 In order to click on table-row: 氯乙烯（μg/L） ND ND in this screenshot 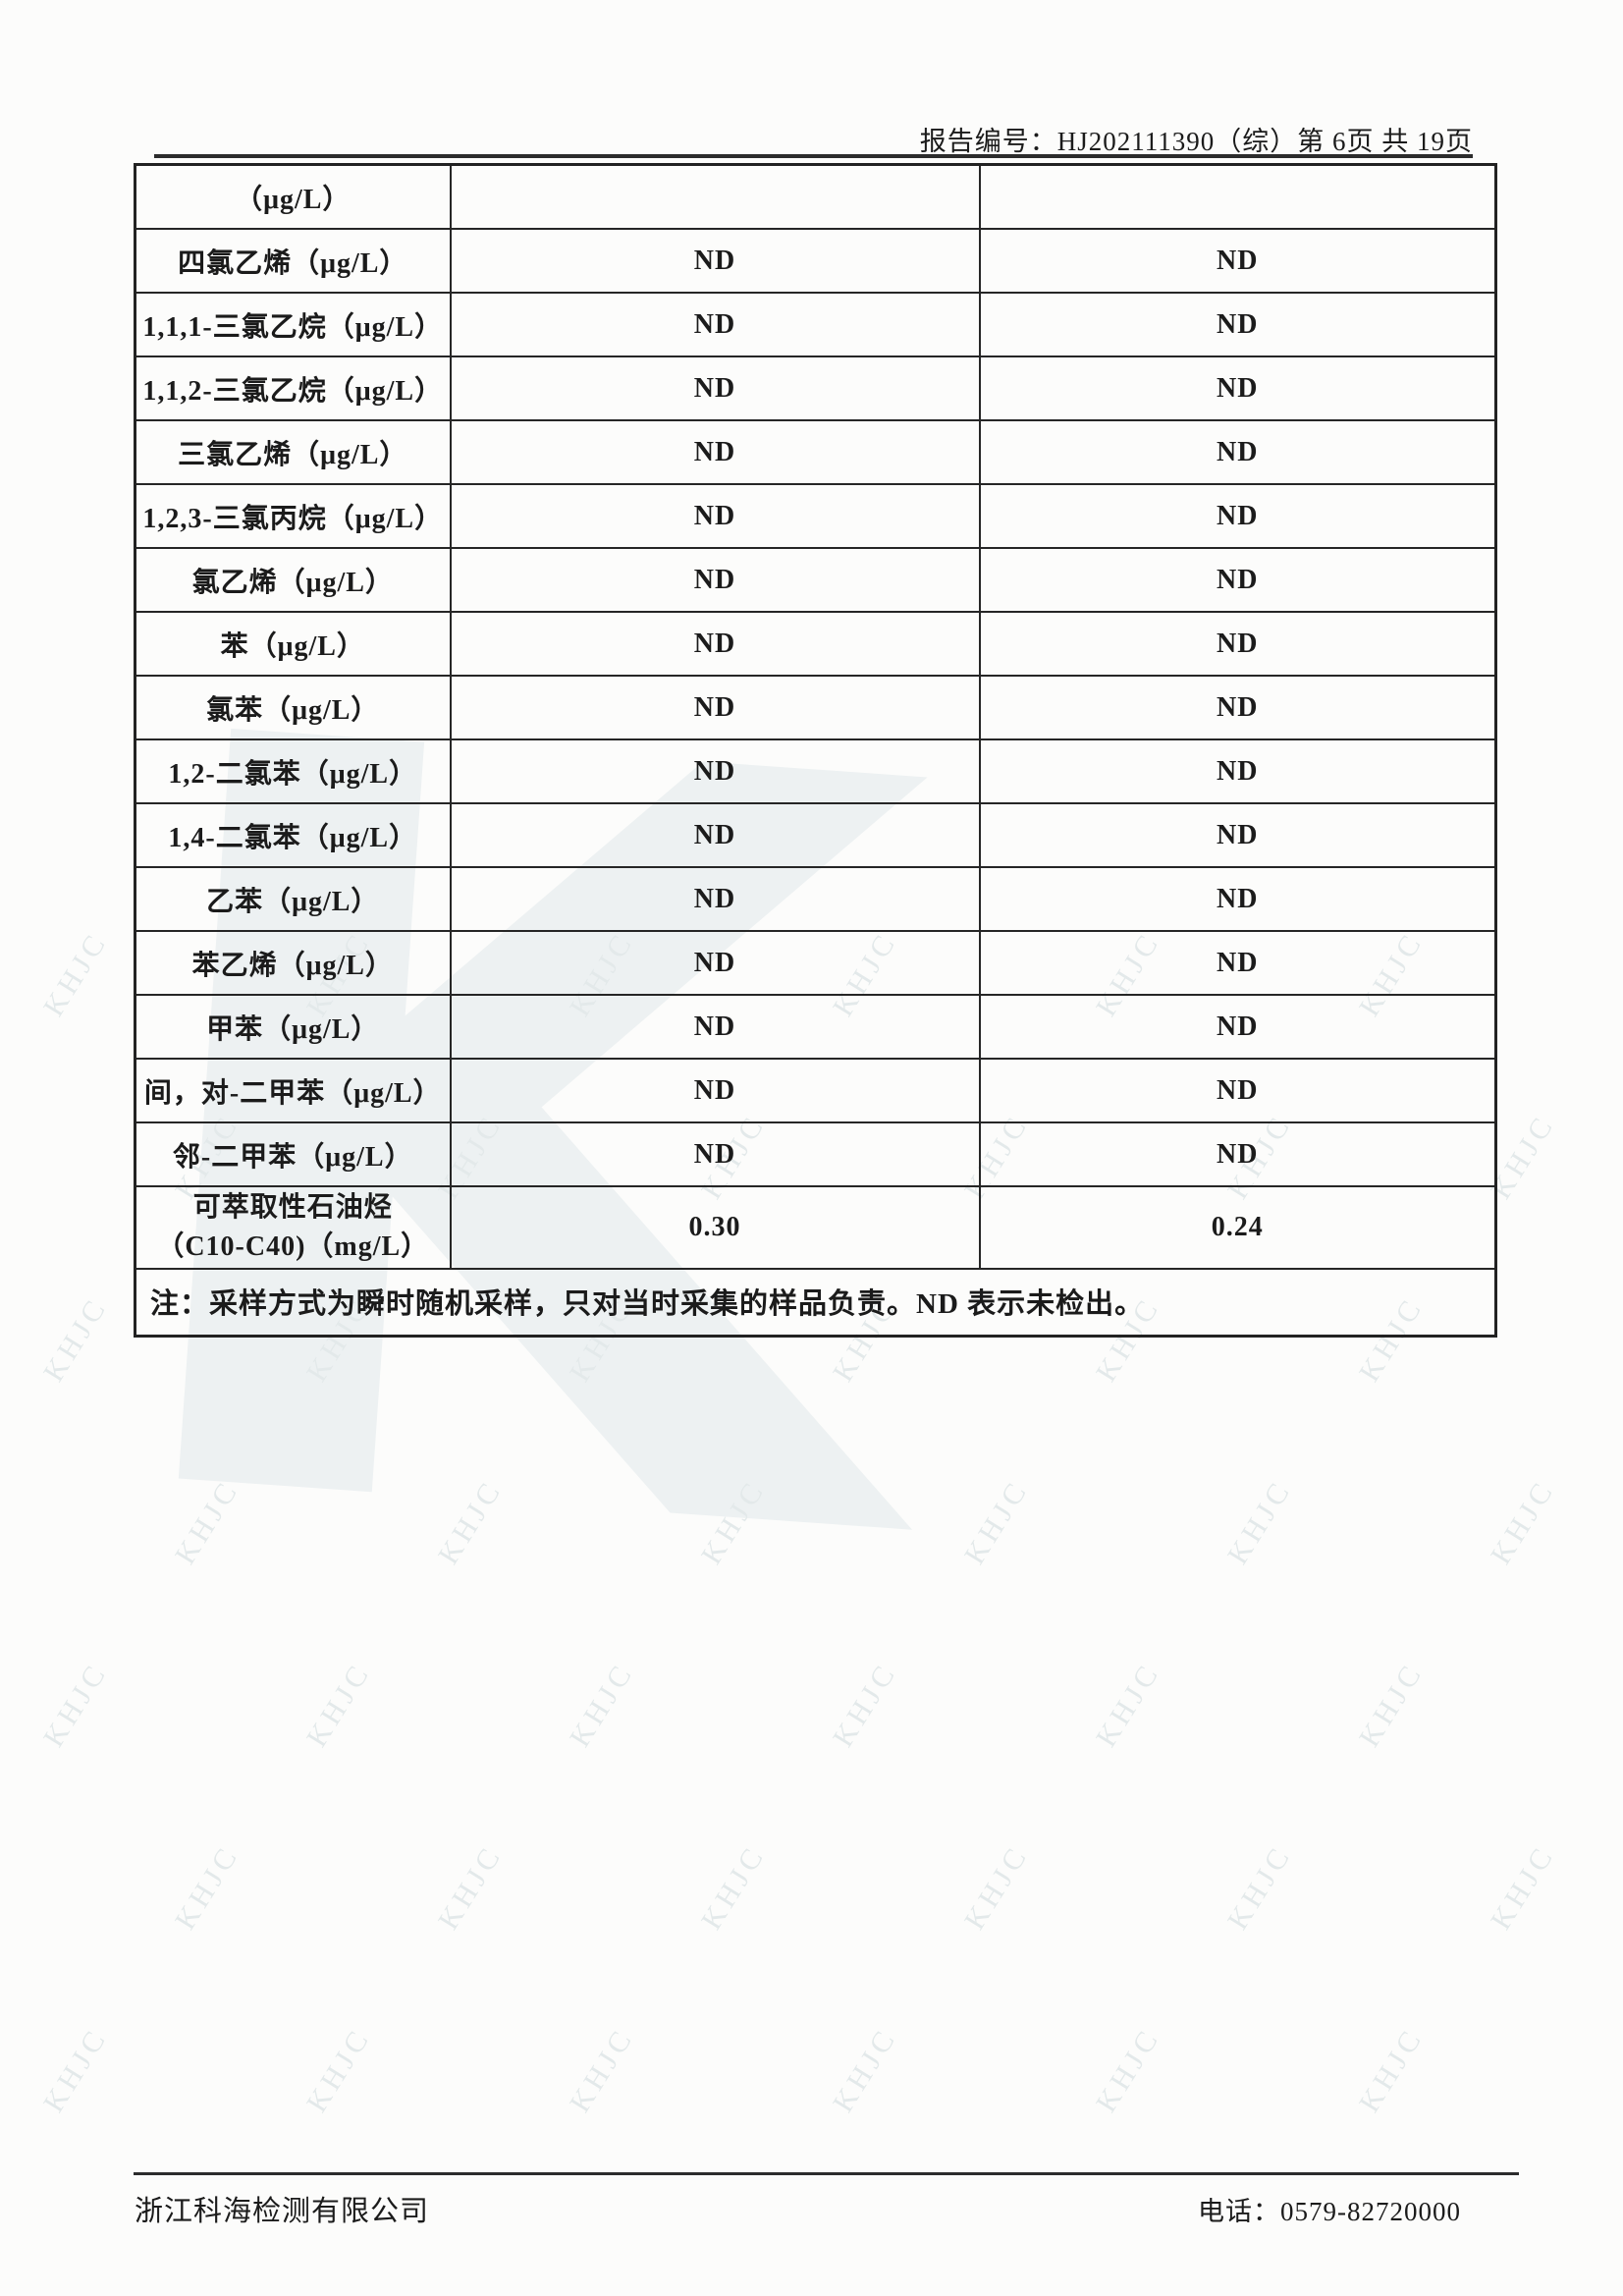, I will do `click(815, 580)`.